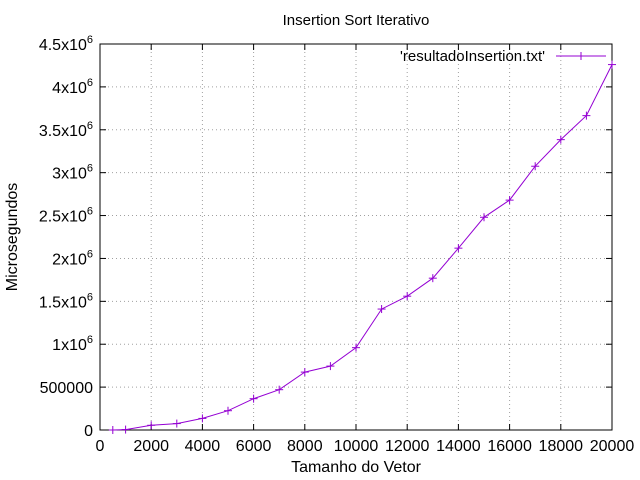 This screenshot has width=640, height=480. What do you see at coordinates (72, 87) in the screenshot?
I see `y-tick-label: 4x10⁶` at bounding box center [72, 87].